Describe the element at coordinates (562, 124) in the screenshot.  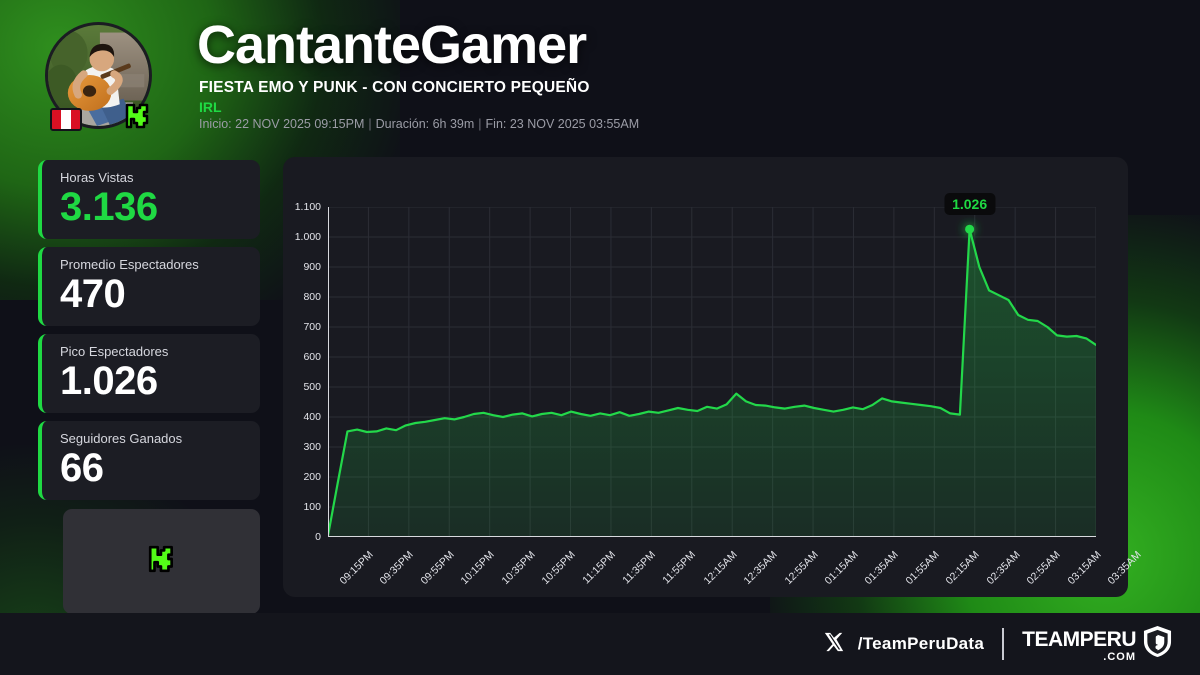
I see `meta-end: Fin: 23 NOV 2025 03:55AM` at that location.